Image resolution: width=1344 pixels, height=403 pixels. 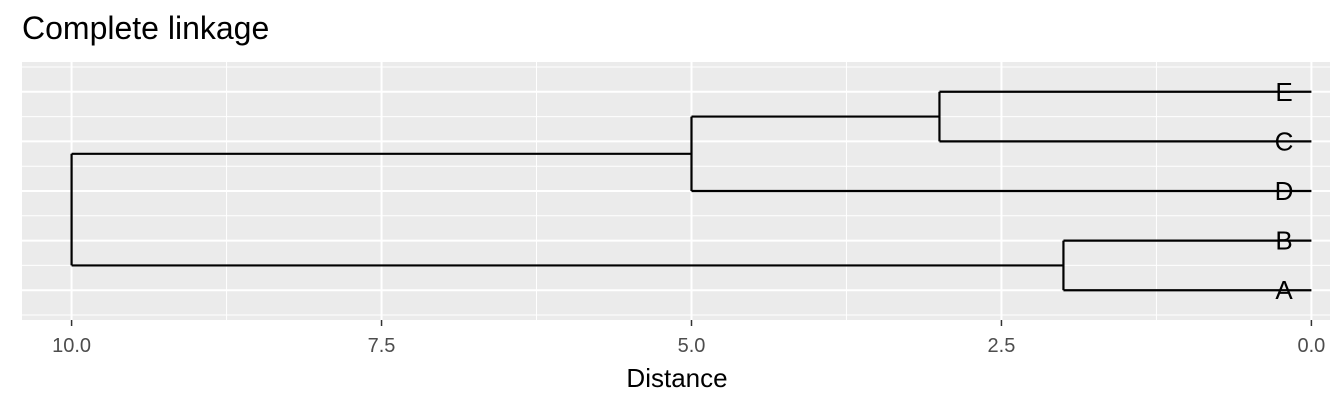 I want to click on x-tick-label: 7.5, so click(x=382, y=346).